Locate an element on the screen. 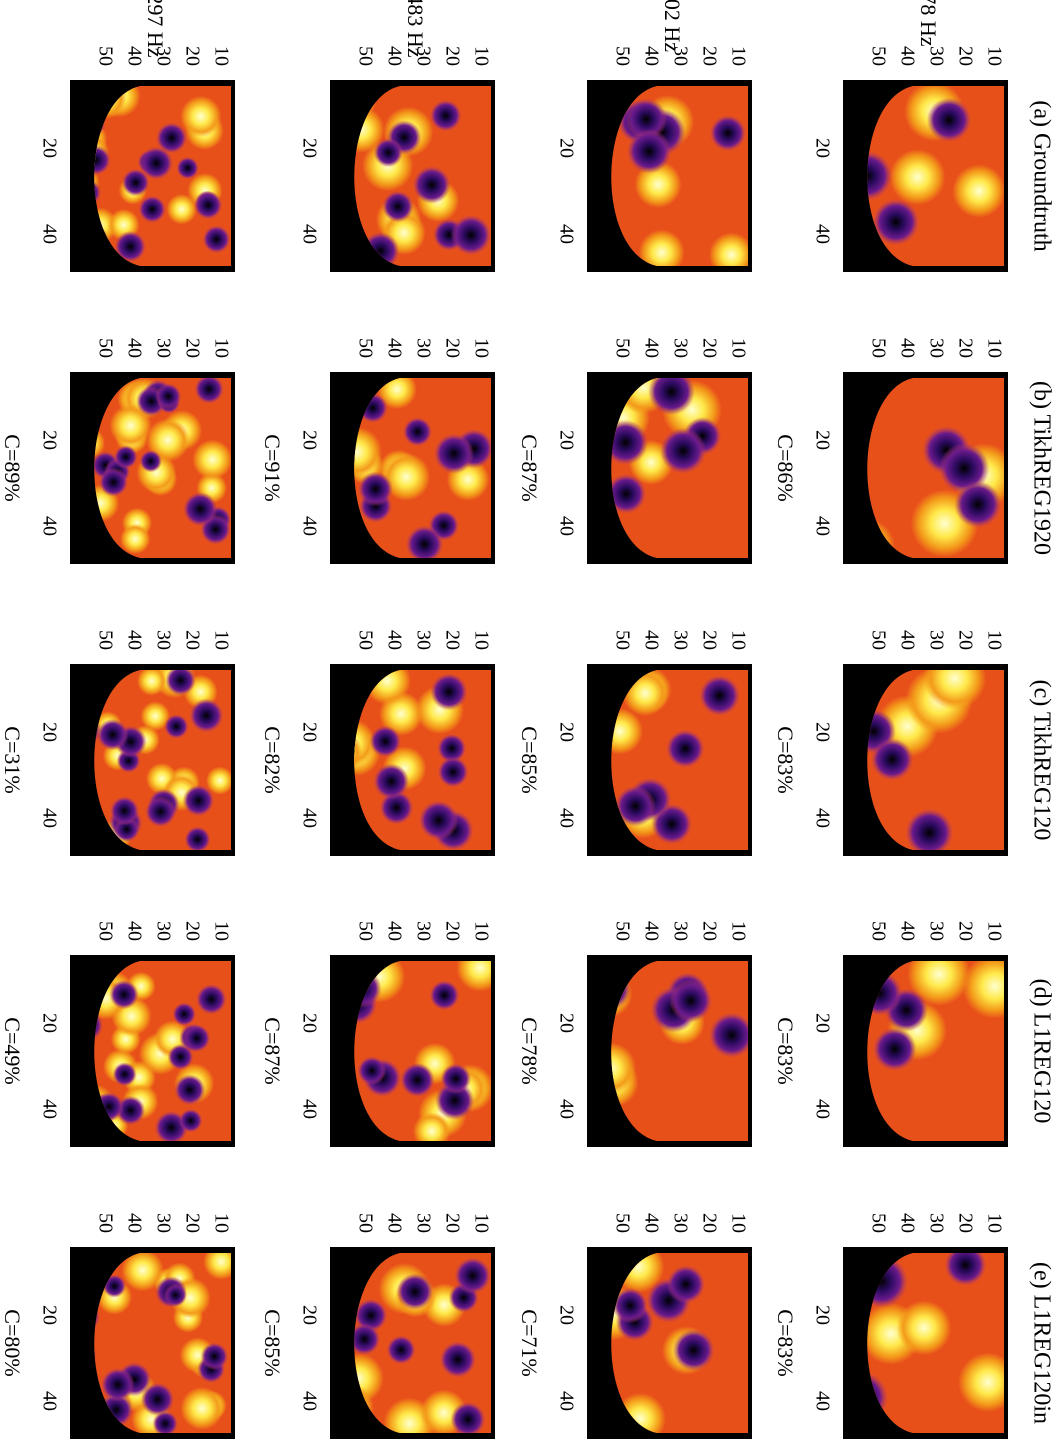 The width and height of the screenshot is (1062, 1442). correlation-label: C=71% is located at coordinates (529, 1342).